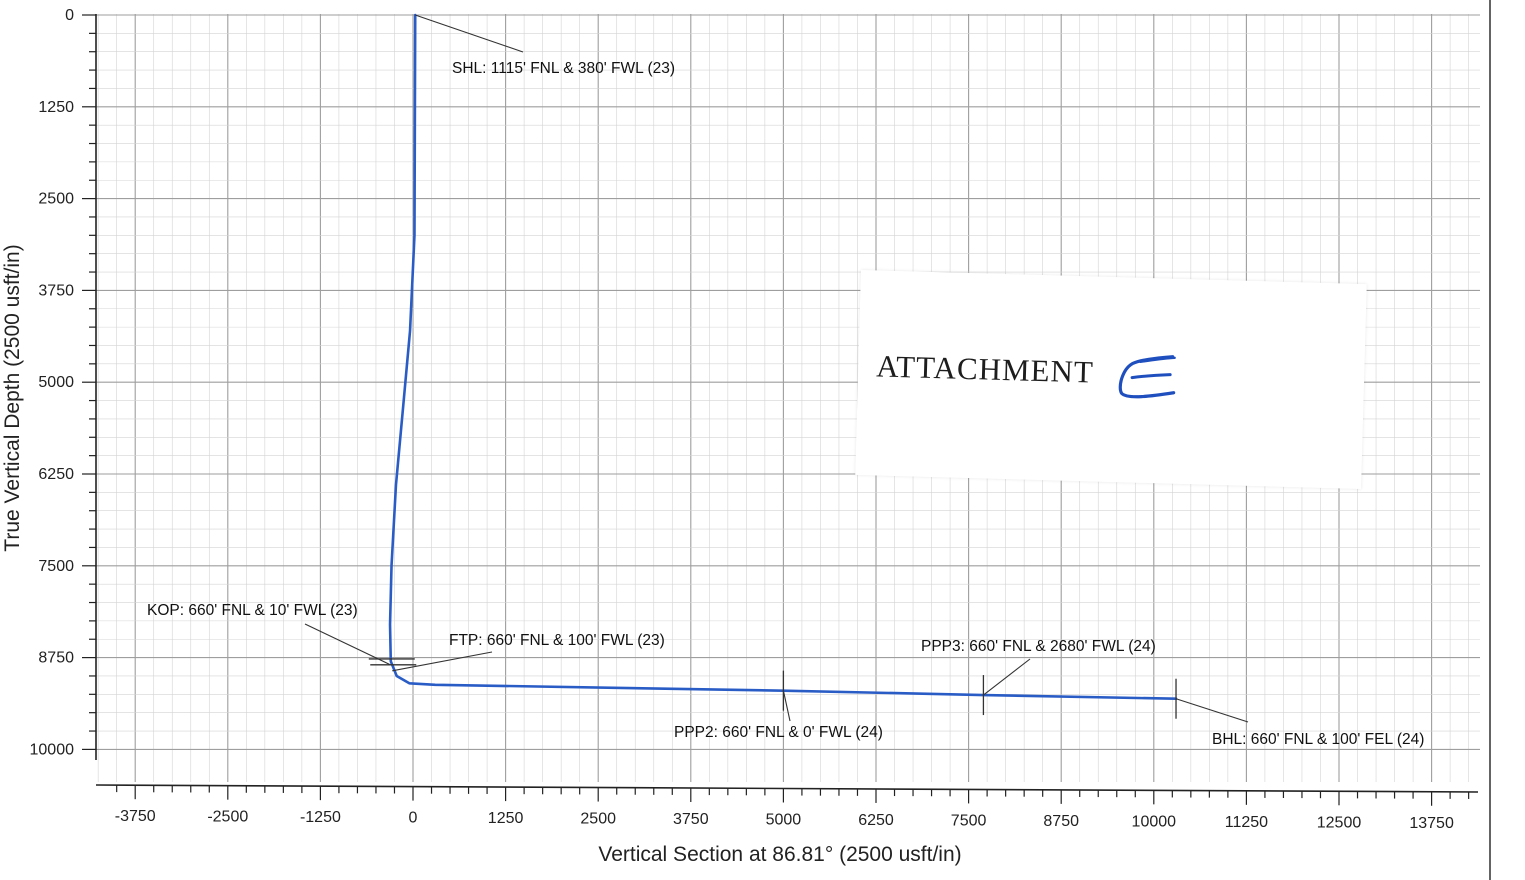  I want to click on y-tick-label: 5000, so click(56, 382).